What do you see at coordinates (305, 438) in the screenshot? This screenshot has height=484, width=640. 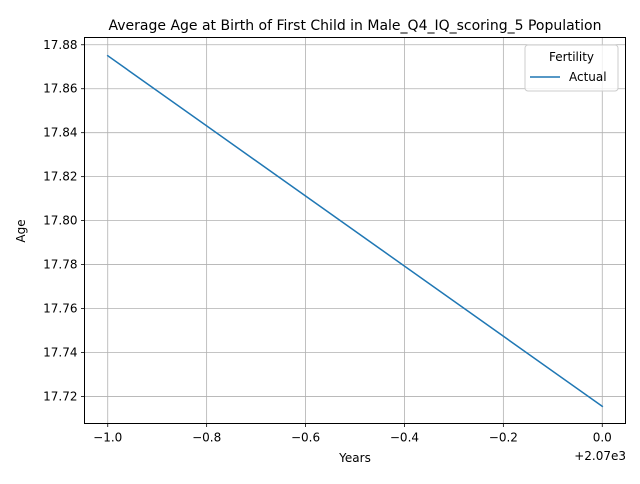 I see `x-tick-label: −0.6` at bounding box center [305, 438].